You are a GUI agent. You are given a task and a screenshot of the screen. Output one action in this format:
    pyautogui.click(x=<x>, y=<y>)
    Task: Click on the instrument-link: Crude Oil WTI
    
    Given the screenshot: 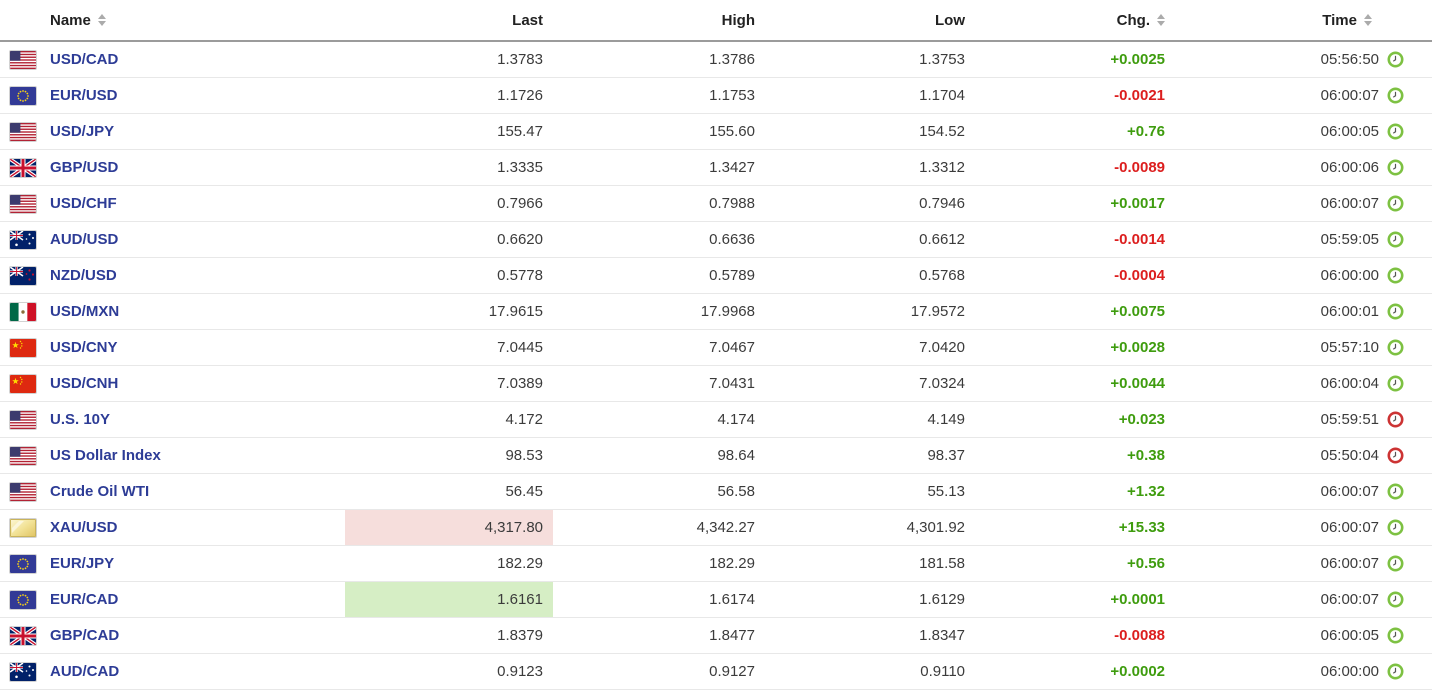 What is the action you would take?
    pyautogui.click(x=100, y=491)
    